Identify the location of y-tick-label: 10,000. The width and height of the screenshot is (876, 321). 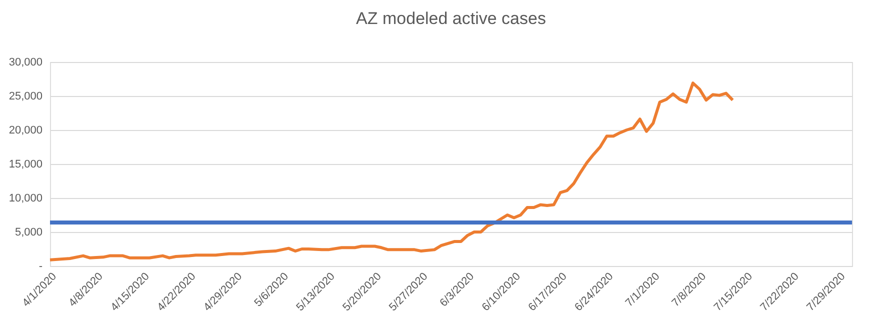
(25, 198).